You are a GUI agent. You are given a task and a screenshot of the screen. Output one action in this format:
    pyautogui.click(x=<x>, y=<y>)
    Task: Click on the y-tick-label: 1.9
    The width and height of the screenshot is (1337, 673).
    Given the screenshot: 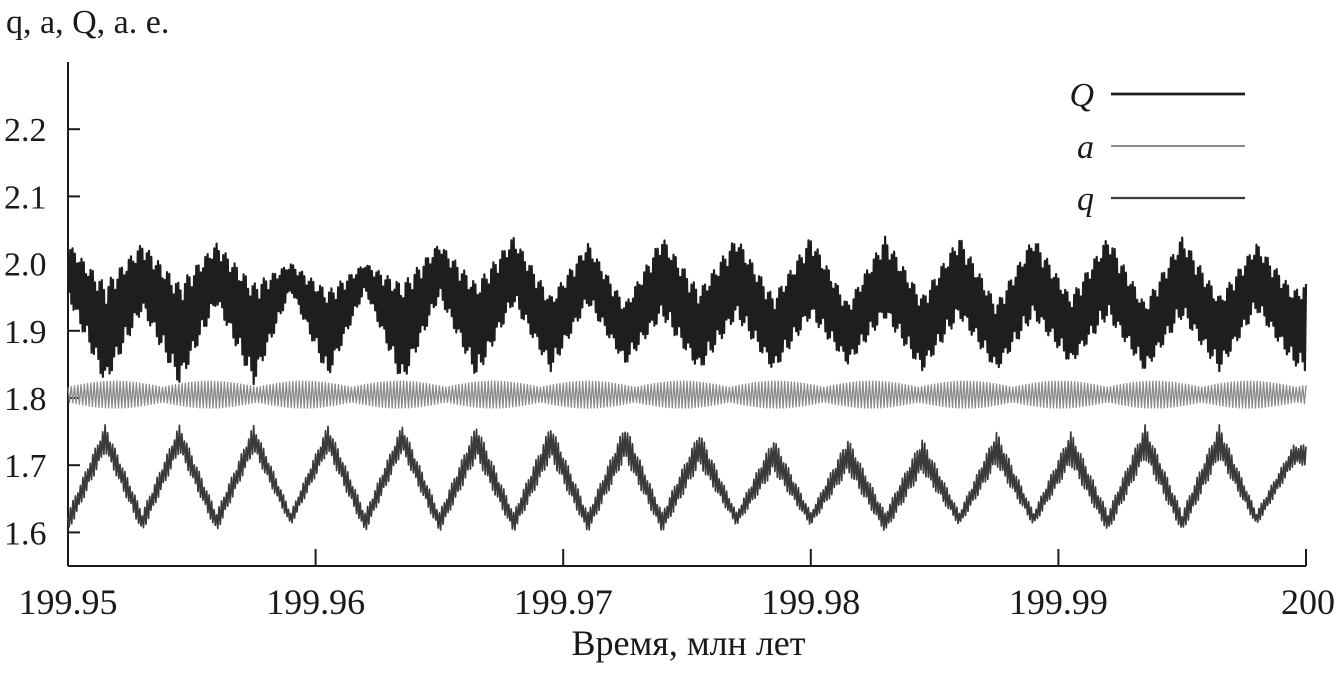 What is the action you would take?
    pyautogui.click(x=25, y=332)
    